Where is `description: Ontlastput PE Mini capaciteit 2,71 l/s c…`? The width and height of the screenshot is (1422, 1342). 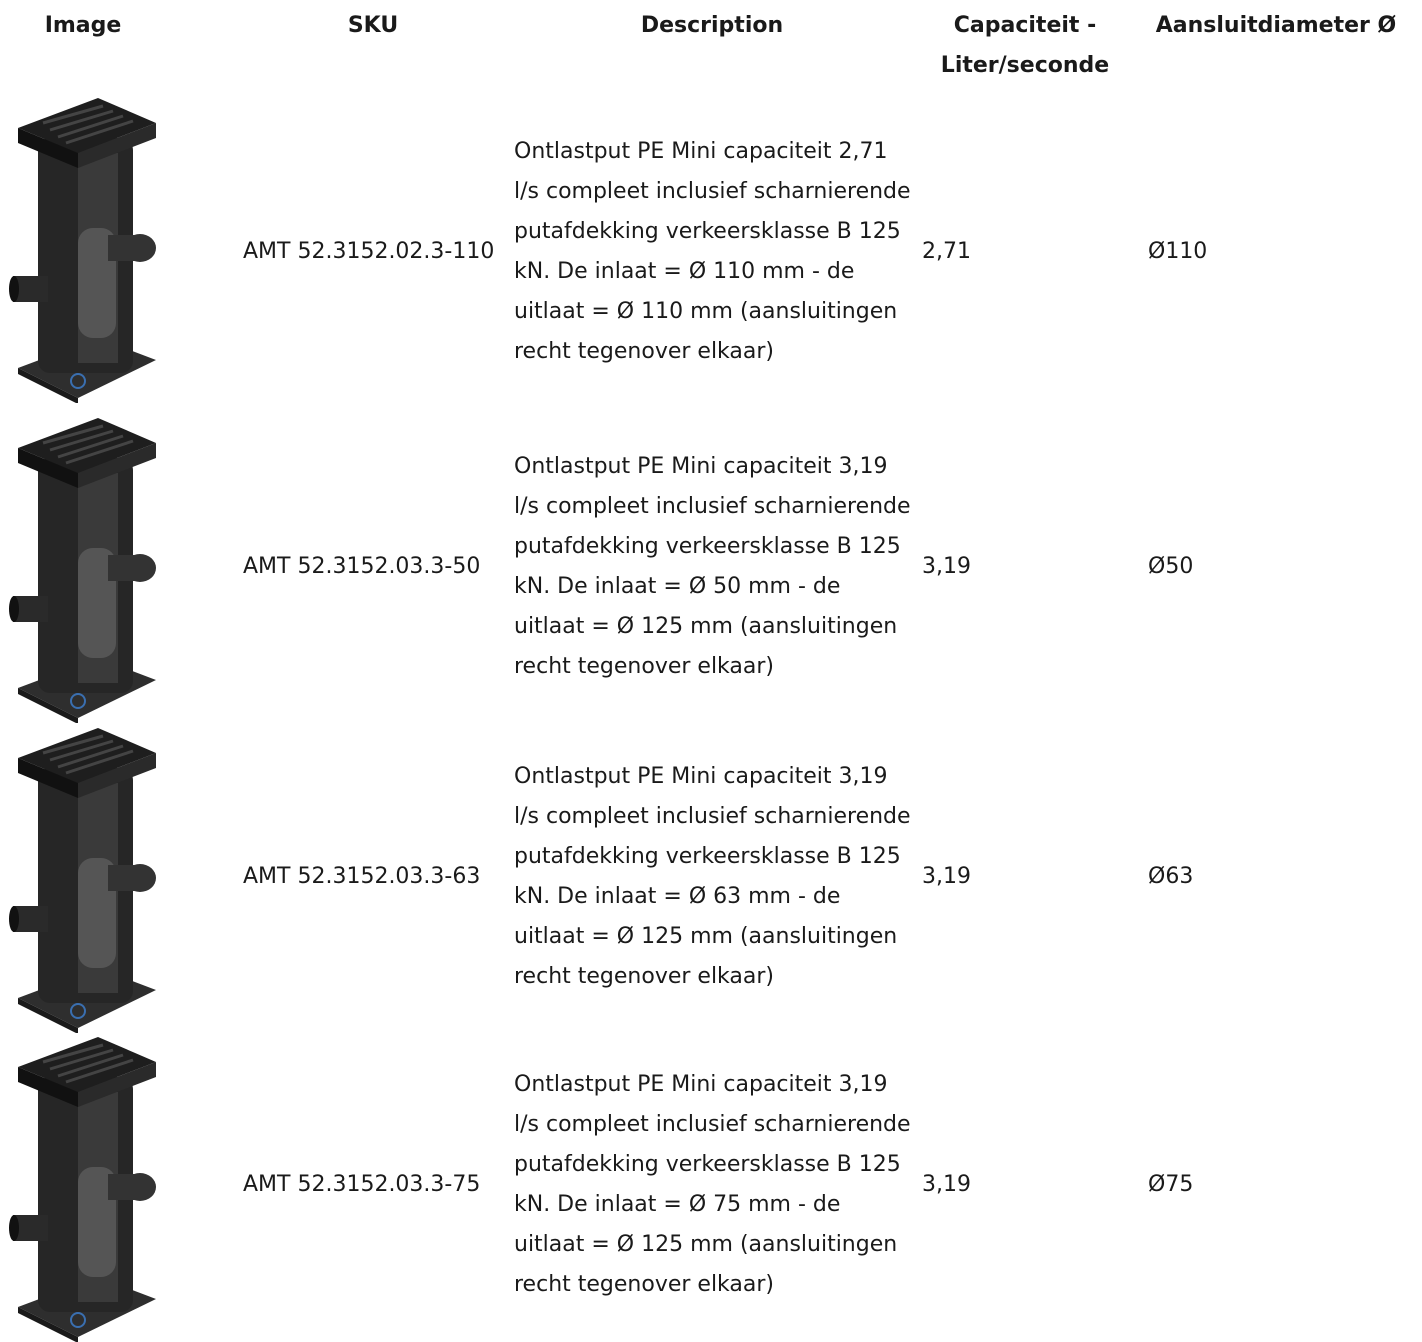 description: Ontlastput PE Mini capaciteit 2,71 l/s c… is located at coordinates (712, 251).